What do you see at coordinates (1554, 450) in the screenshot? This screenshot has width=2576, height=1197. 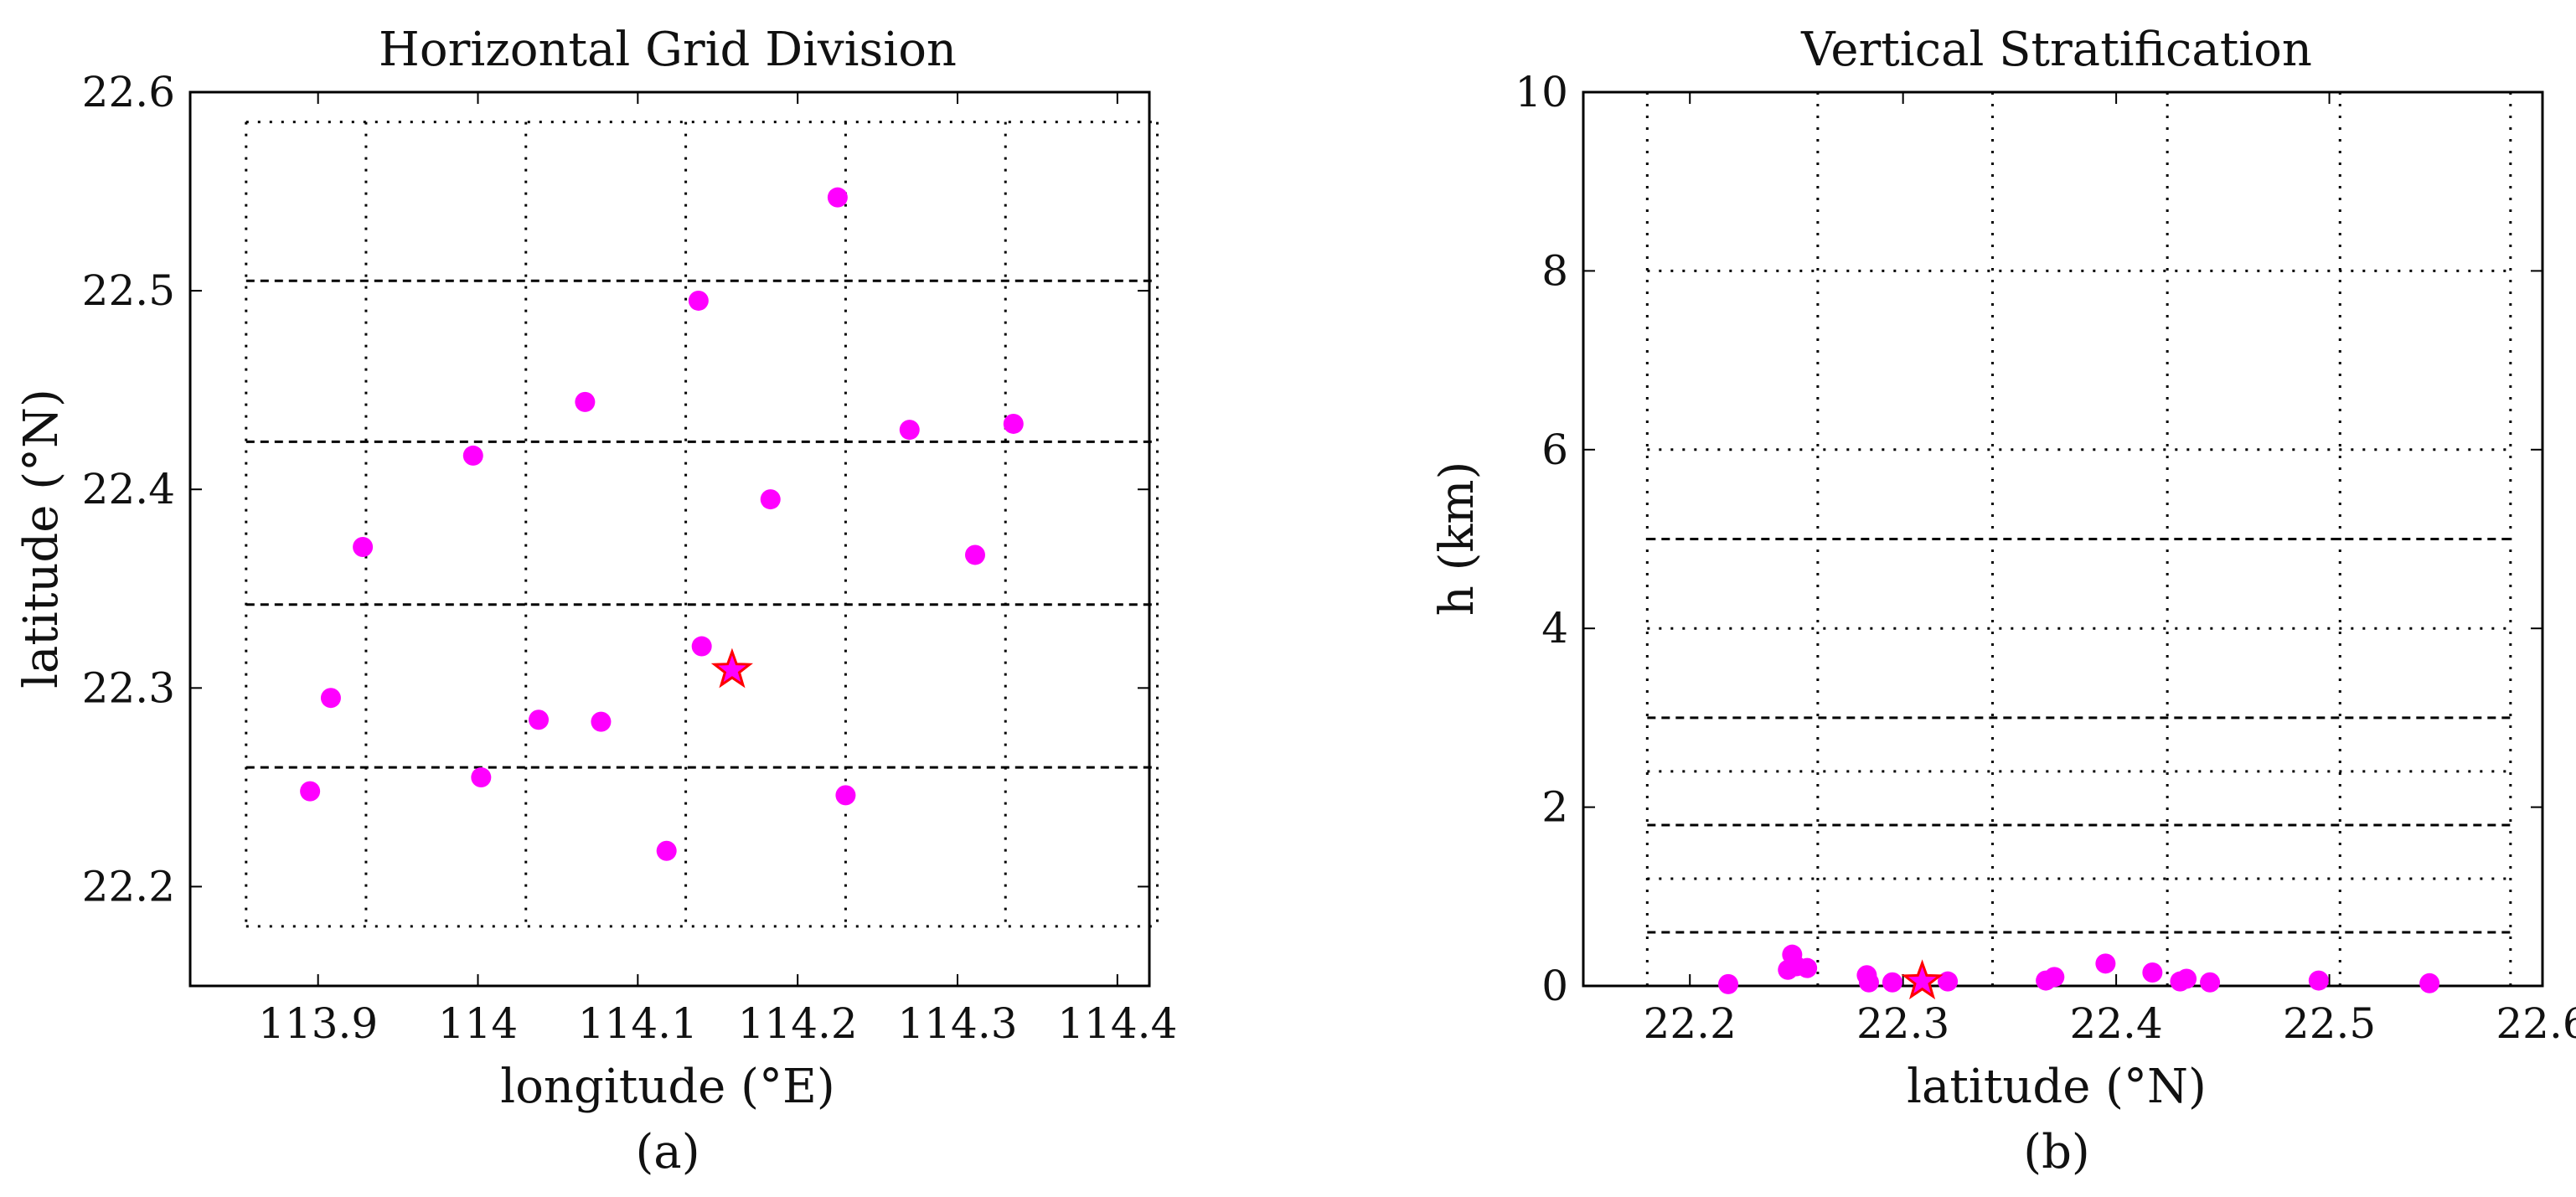 I see `pb-ytick-label: 6` at bounding box center [1554, 450].